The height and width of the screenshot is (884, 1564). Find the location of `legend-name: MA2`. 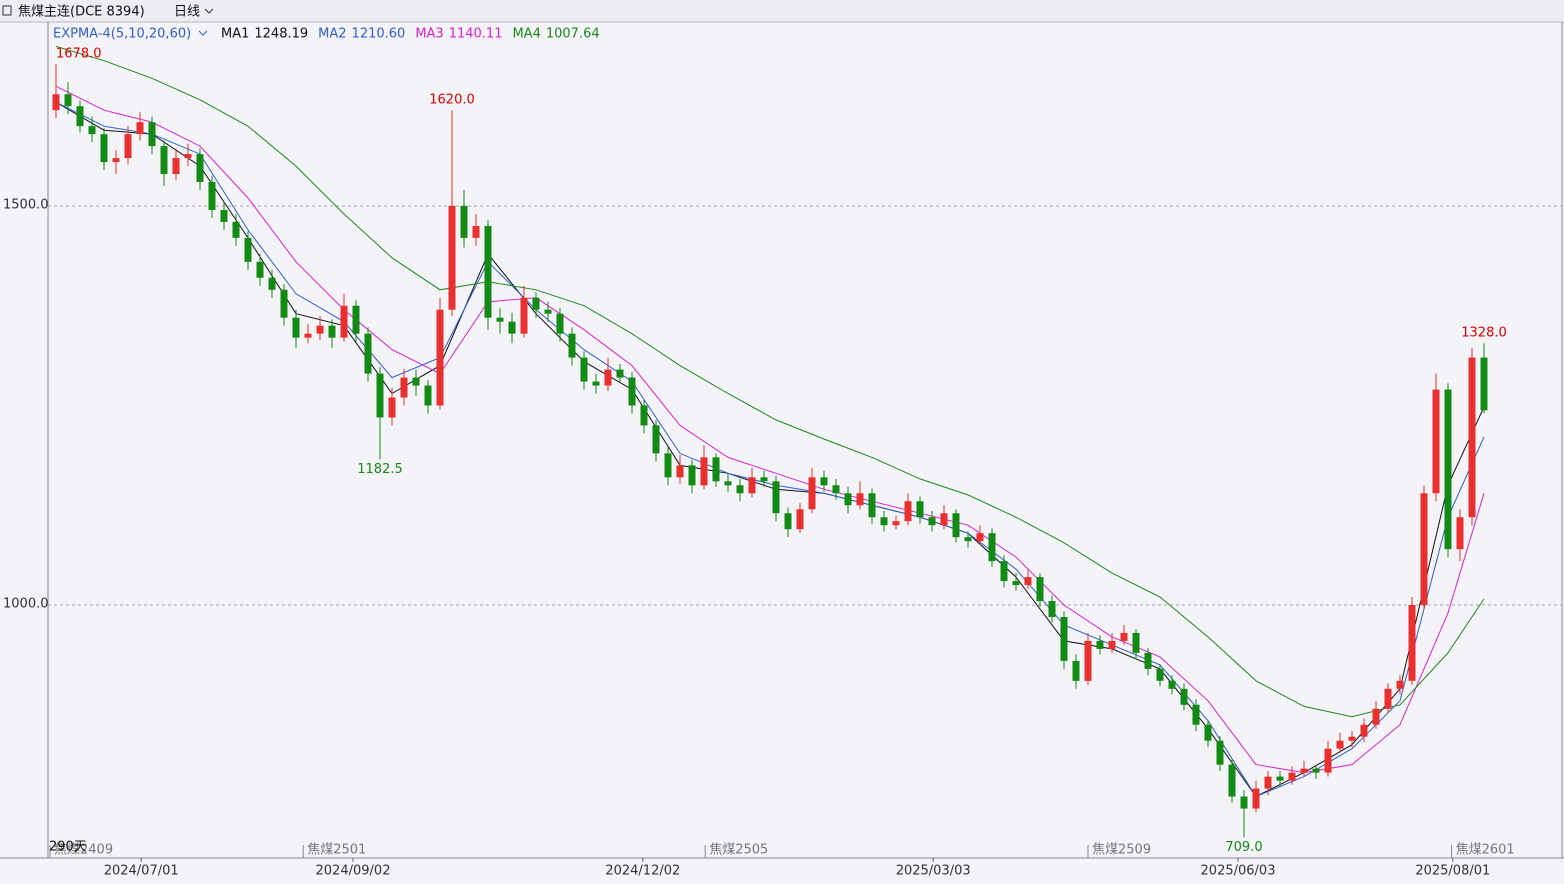

legend-name: MA2 is located at coordinates (332, 34).